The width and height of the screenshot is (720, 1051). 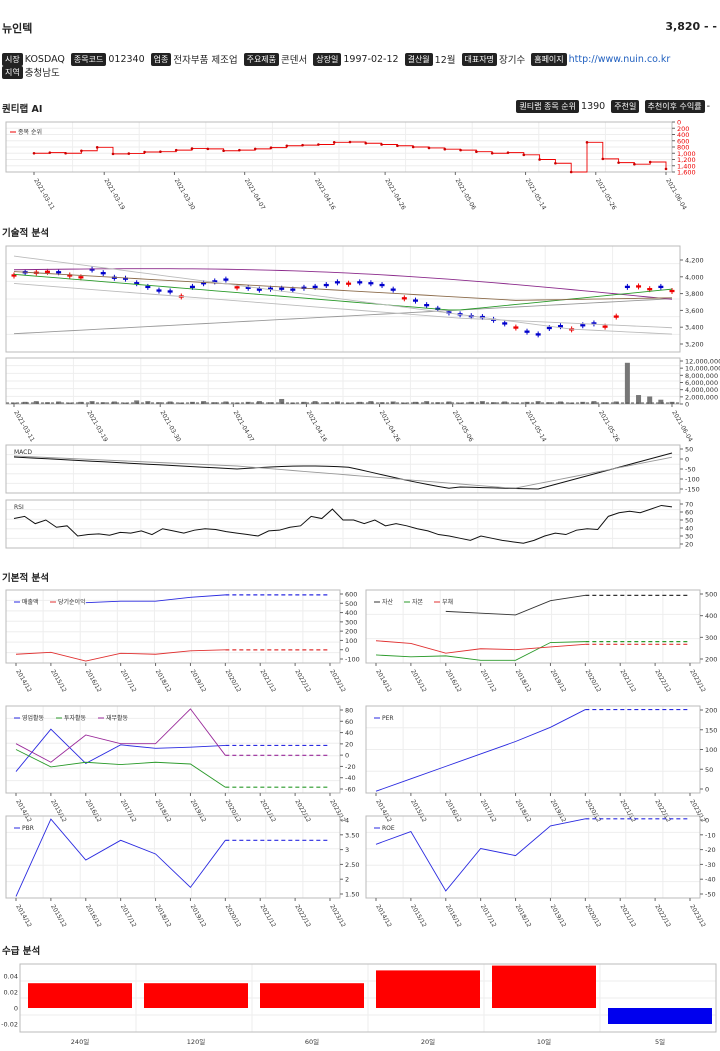 I want to click on info-value-5: 12월, so click(x=445, y=60).